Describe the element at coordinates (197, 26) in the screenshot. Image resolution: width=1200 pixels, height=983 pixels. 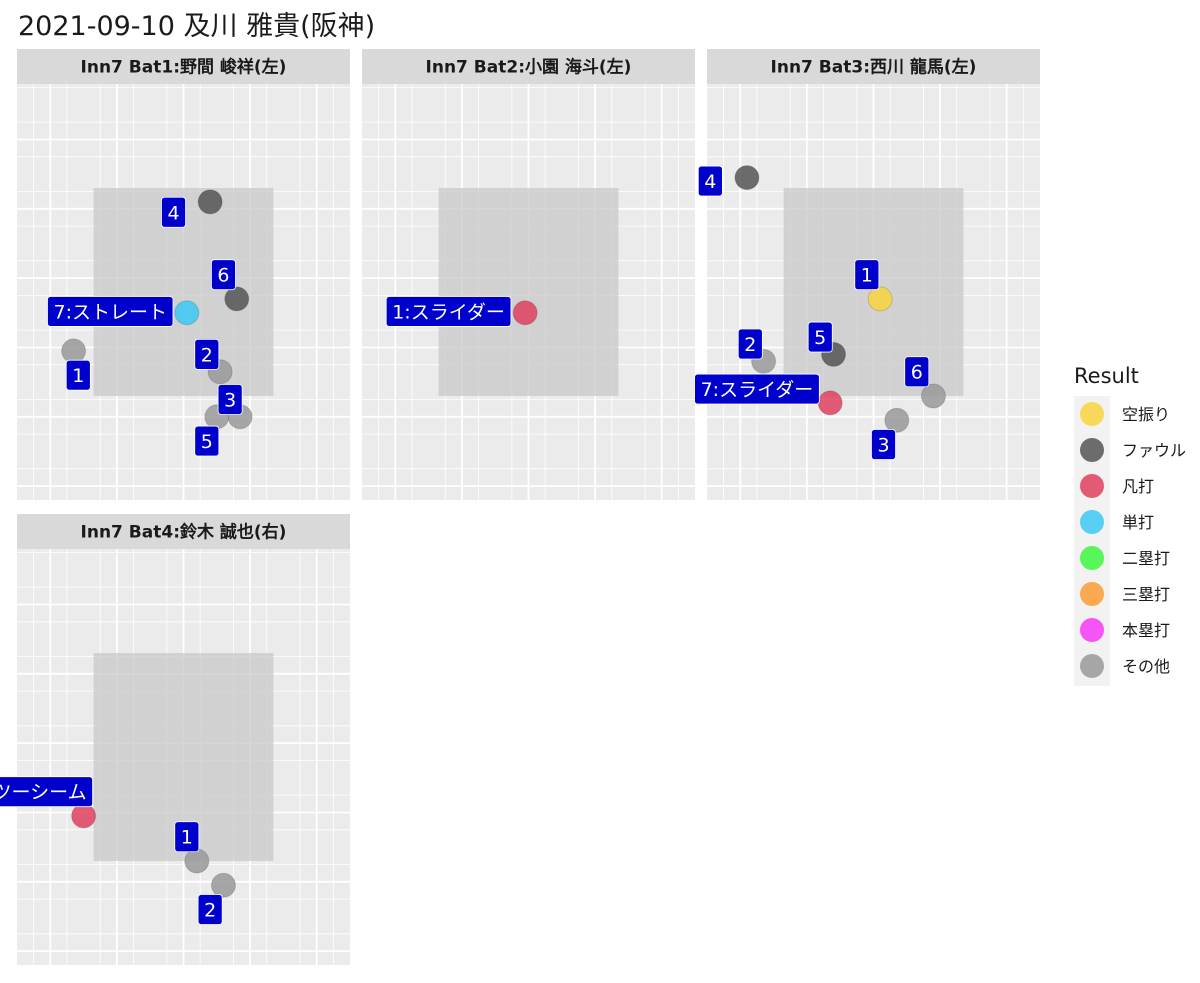
I see `page-title: 2021-09-10 及川 雅貴(阪神)` at that location.